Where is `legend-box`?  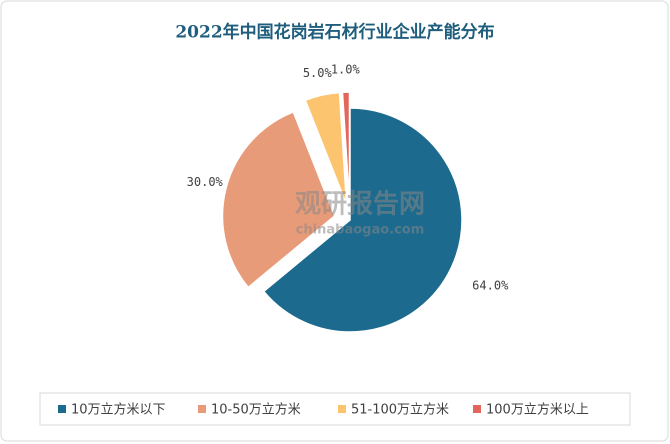
legend-box is located at coordinates (335, 409).